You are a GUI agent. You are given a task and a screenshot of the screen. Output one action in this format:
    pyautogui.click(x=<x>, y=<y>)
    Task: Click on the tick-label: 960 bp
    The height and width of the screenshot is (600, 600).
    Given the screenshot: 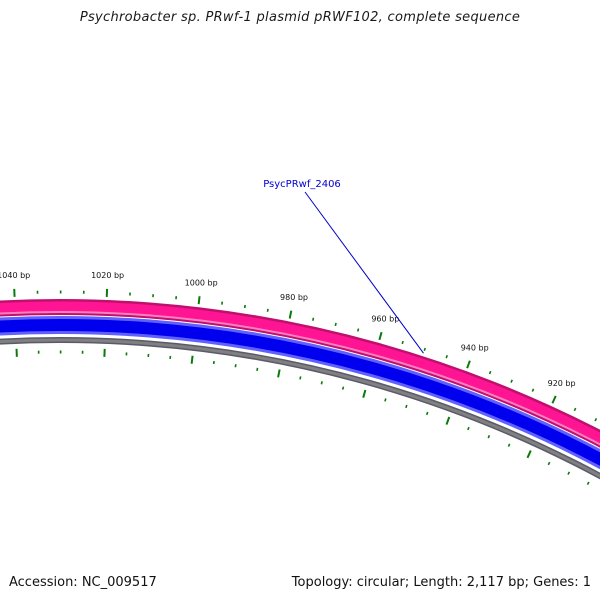 What is the action you would take?
    pyautogui.click(x=385, y=319)
    